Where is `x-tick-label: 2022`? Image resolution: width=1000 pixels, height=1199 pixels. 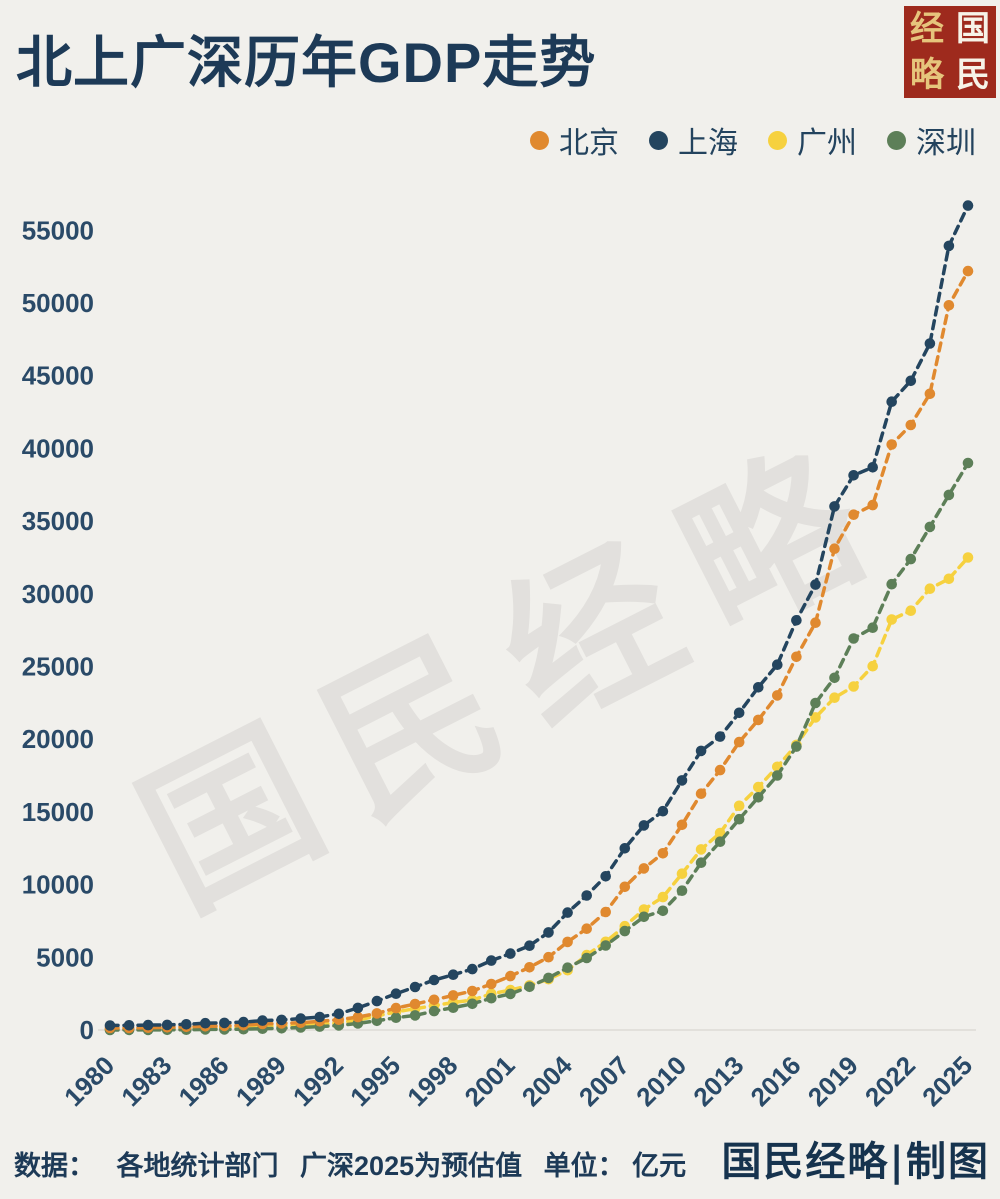
x-tick-label: 2022 is located at coordinates (890, 1081).